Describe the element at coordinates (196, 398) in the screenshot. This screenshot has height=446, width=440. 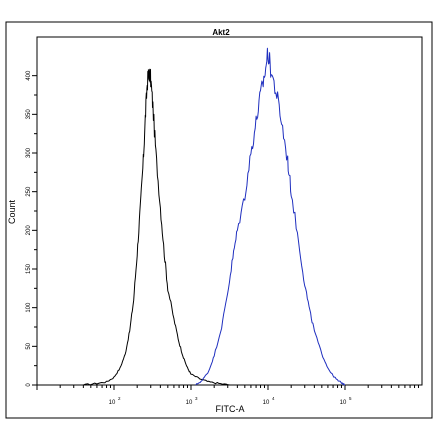
I see `x-tick-exponent: 3` at that location.